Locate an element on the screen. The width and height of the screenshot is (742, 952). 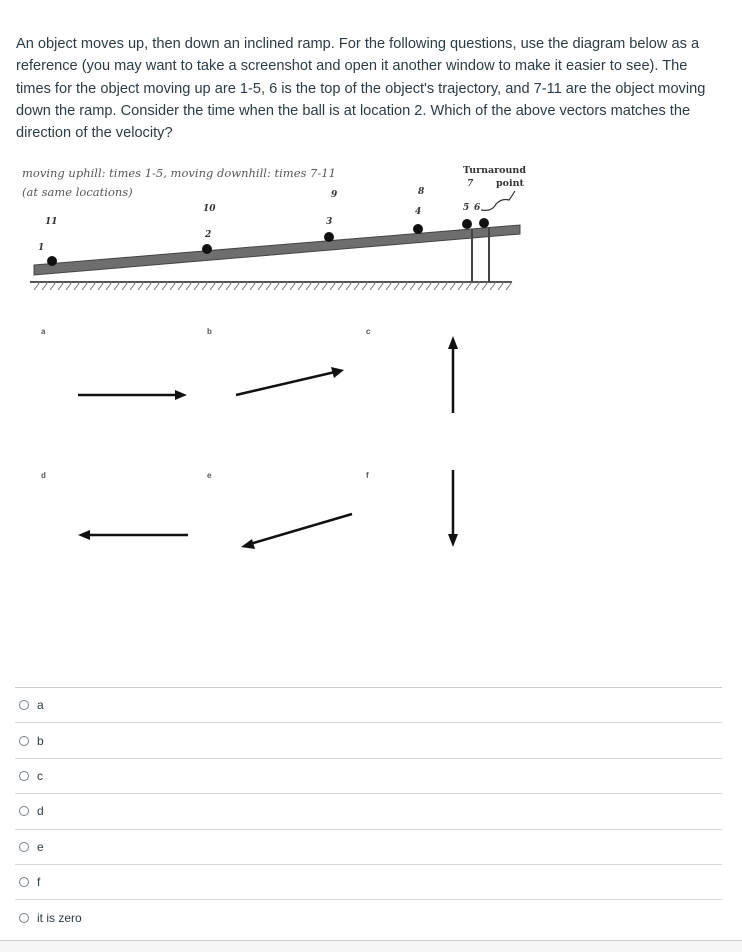
answer-label: d is located at coordinates (40, 811).